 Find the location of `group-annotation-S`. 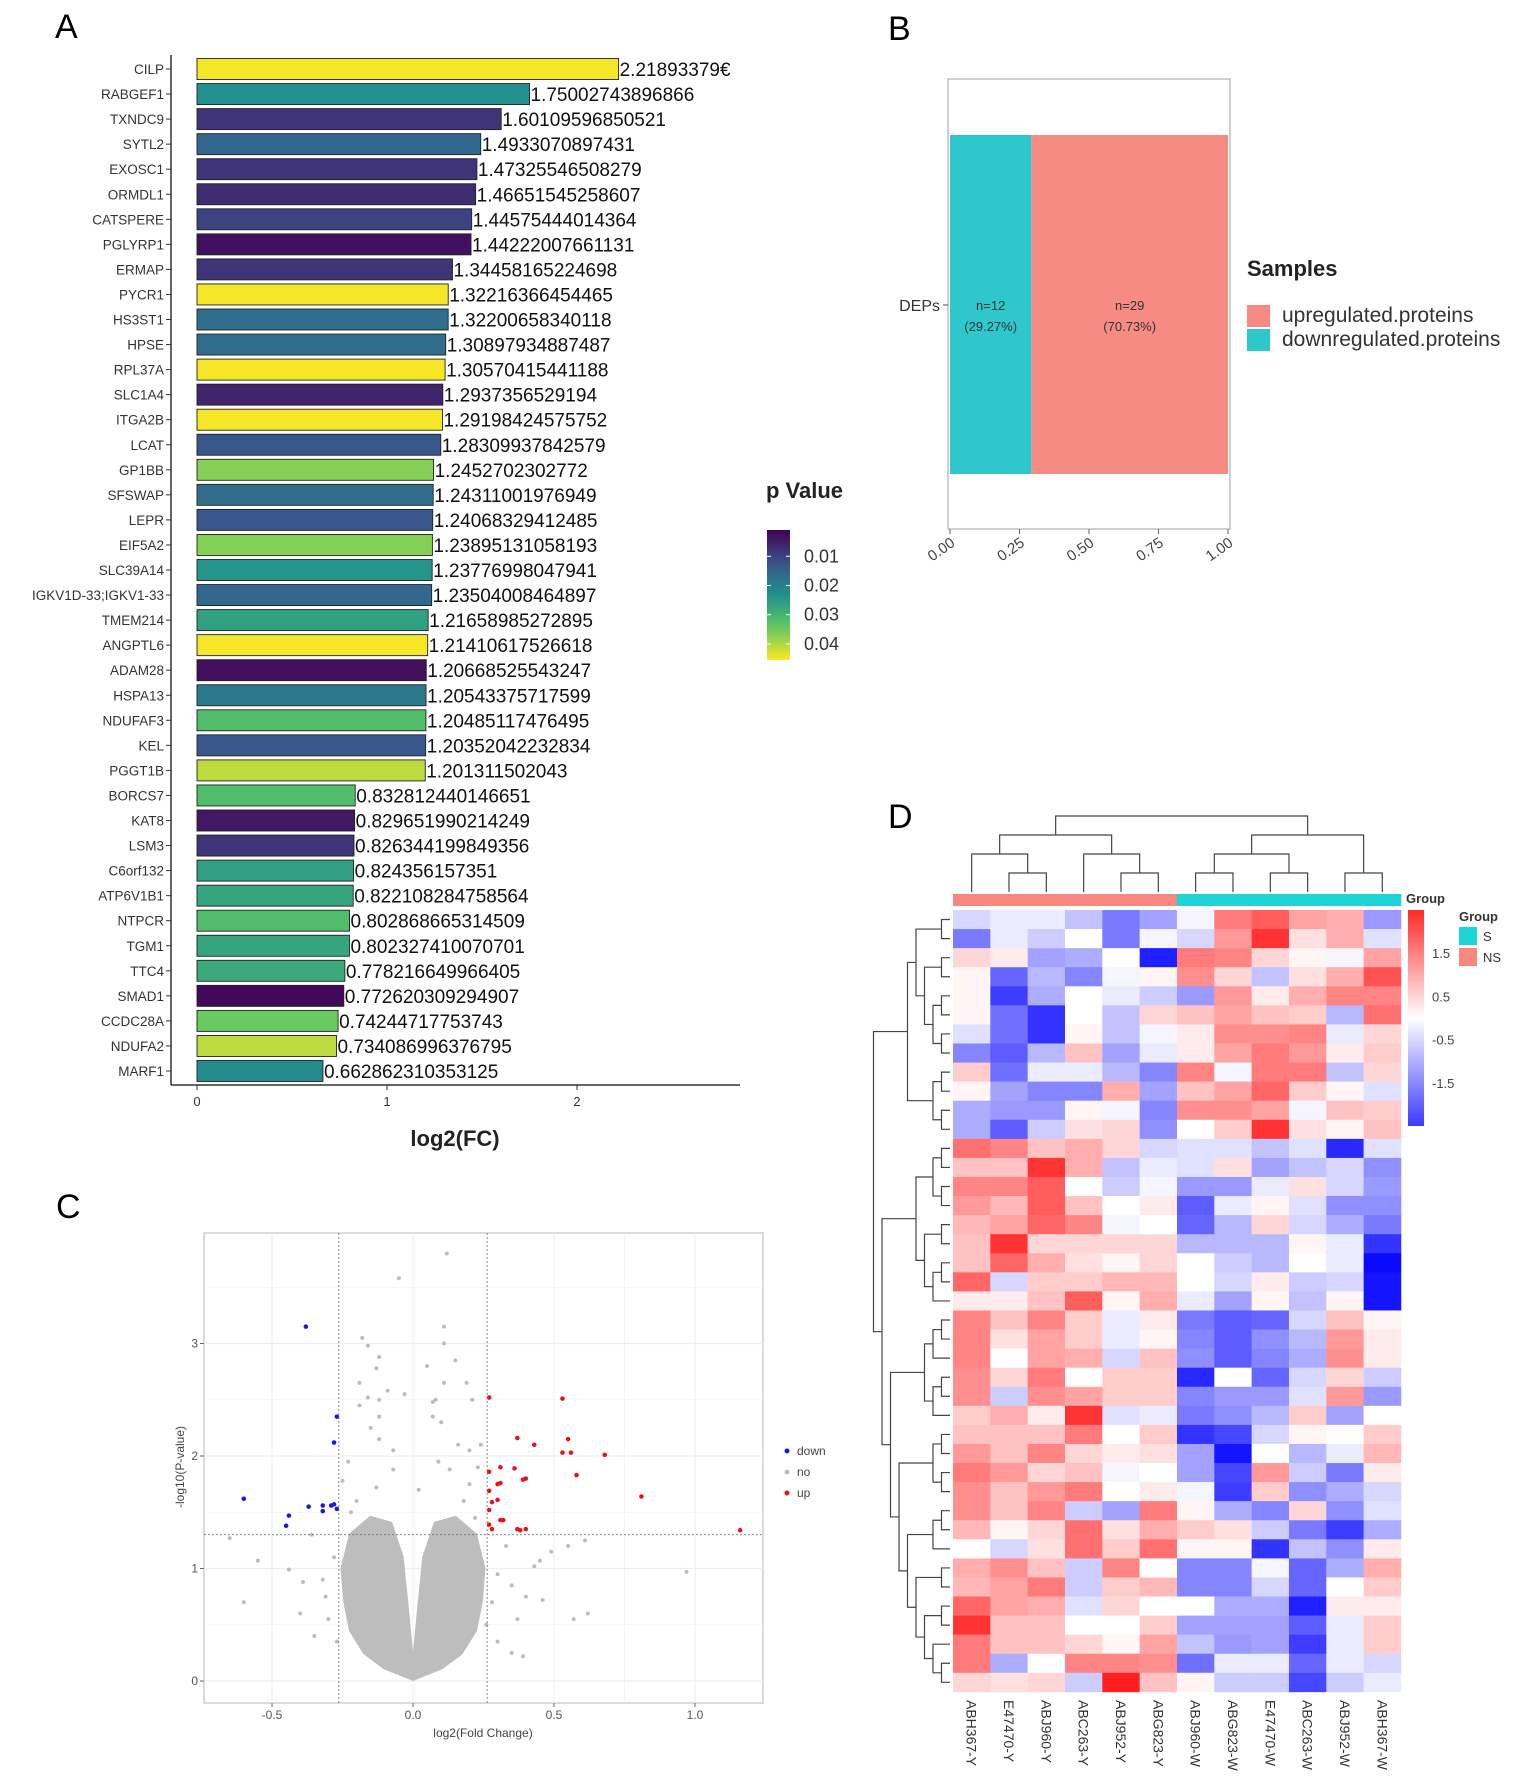

group-annotation-S is located at coordinates (1270, 900).